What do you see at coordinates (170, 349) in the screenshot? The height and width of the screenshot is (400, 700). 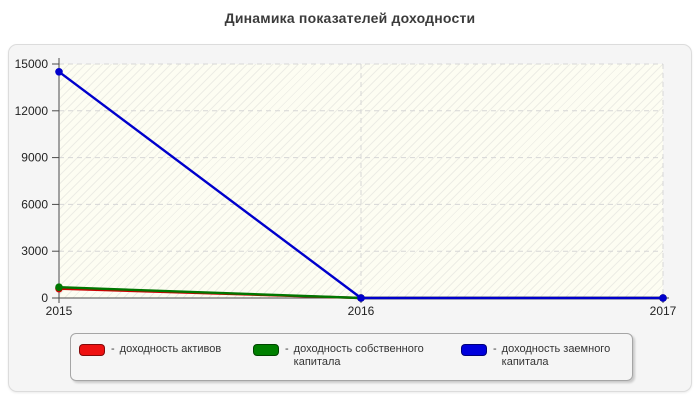 I see `legend-label-assets: доходность активов` at bounding box center [170, 349].